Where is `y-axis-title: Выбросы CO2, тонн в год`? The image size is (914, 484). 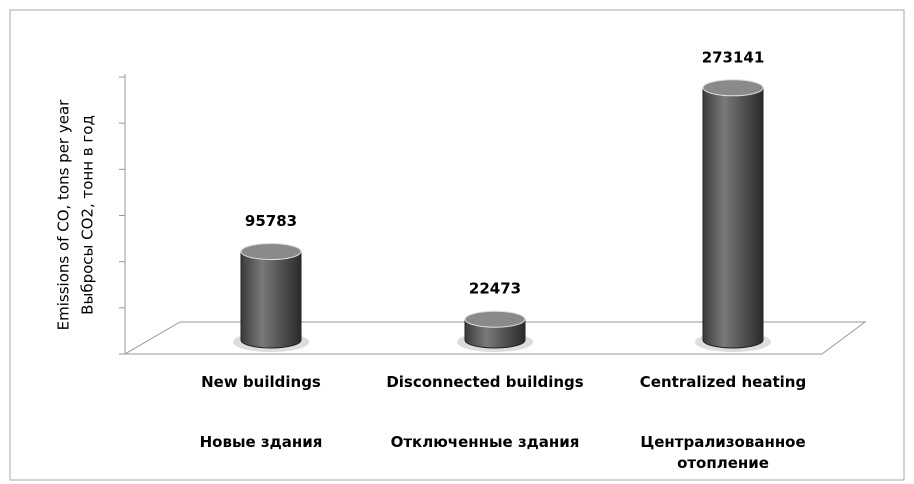 y-axis-title: Выбросы CO2, тонн в год is located at coordinates (88, 215).